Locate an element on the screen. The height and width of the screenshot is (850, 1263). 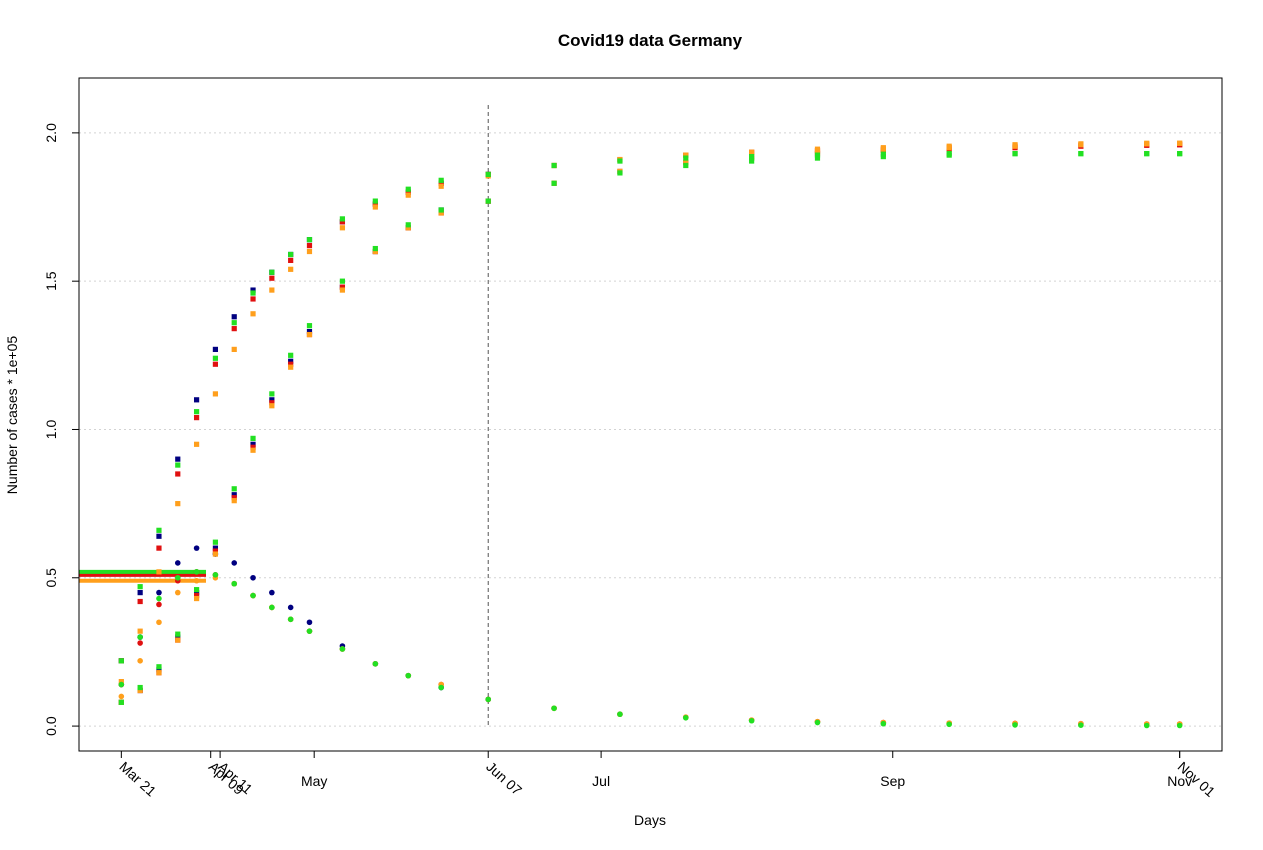
y-tick-label: 1.5 is located at coordinates (51, 281).